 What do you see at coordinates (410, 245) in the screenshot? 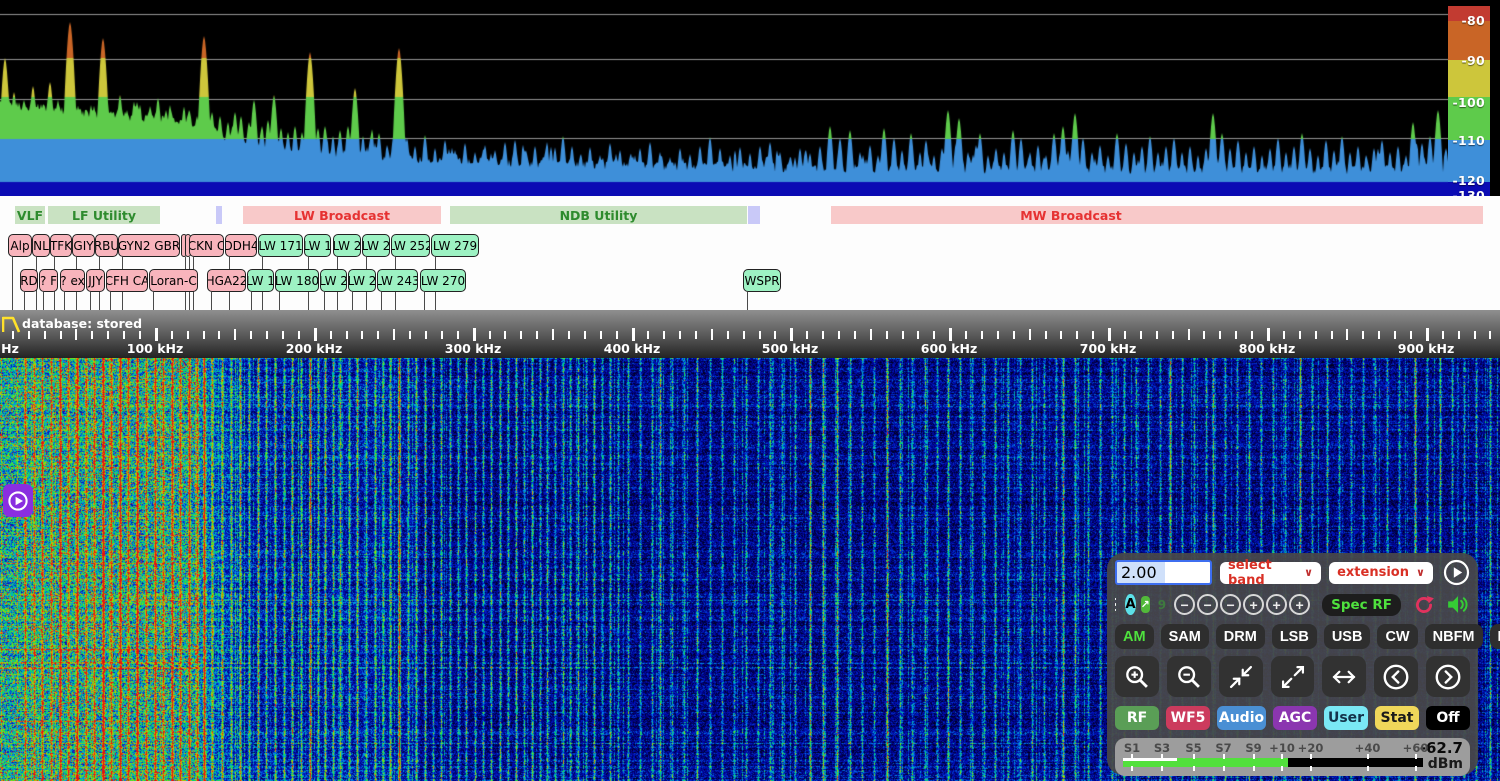
I see `station-label: LW 252` at bounding box center [410, 245].